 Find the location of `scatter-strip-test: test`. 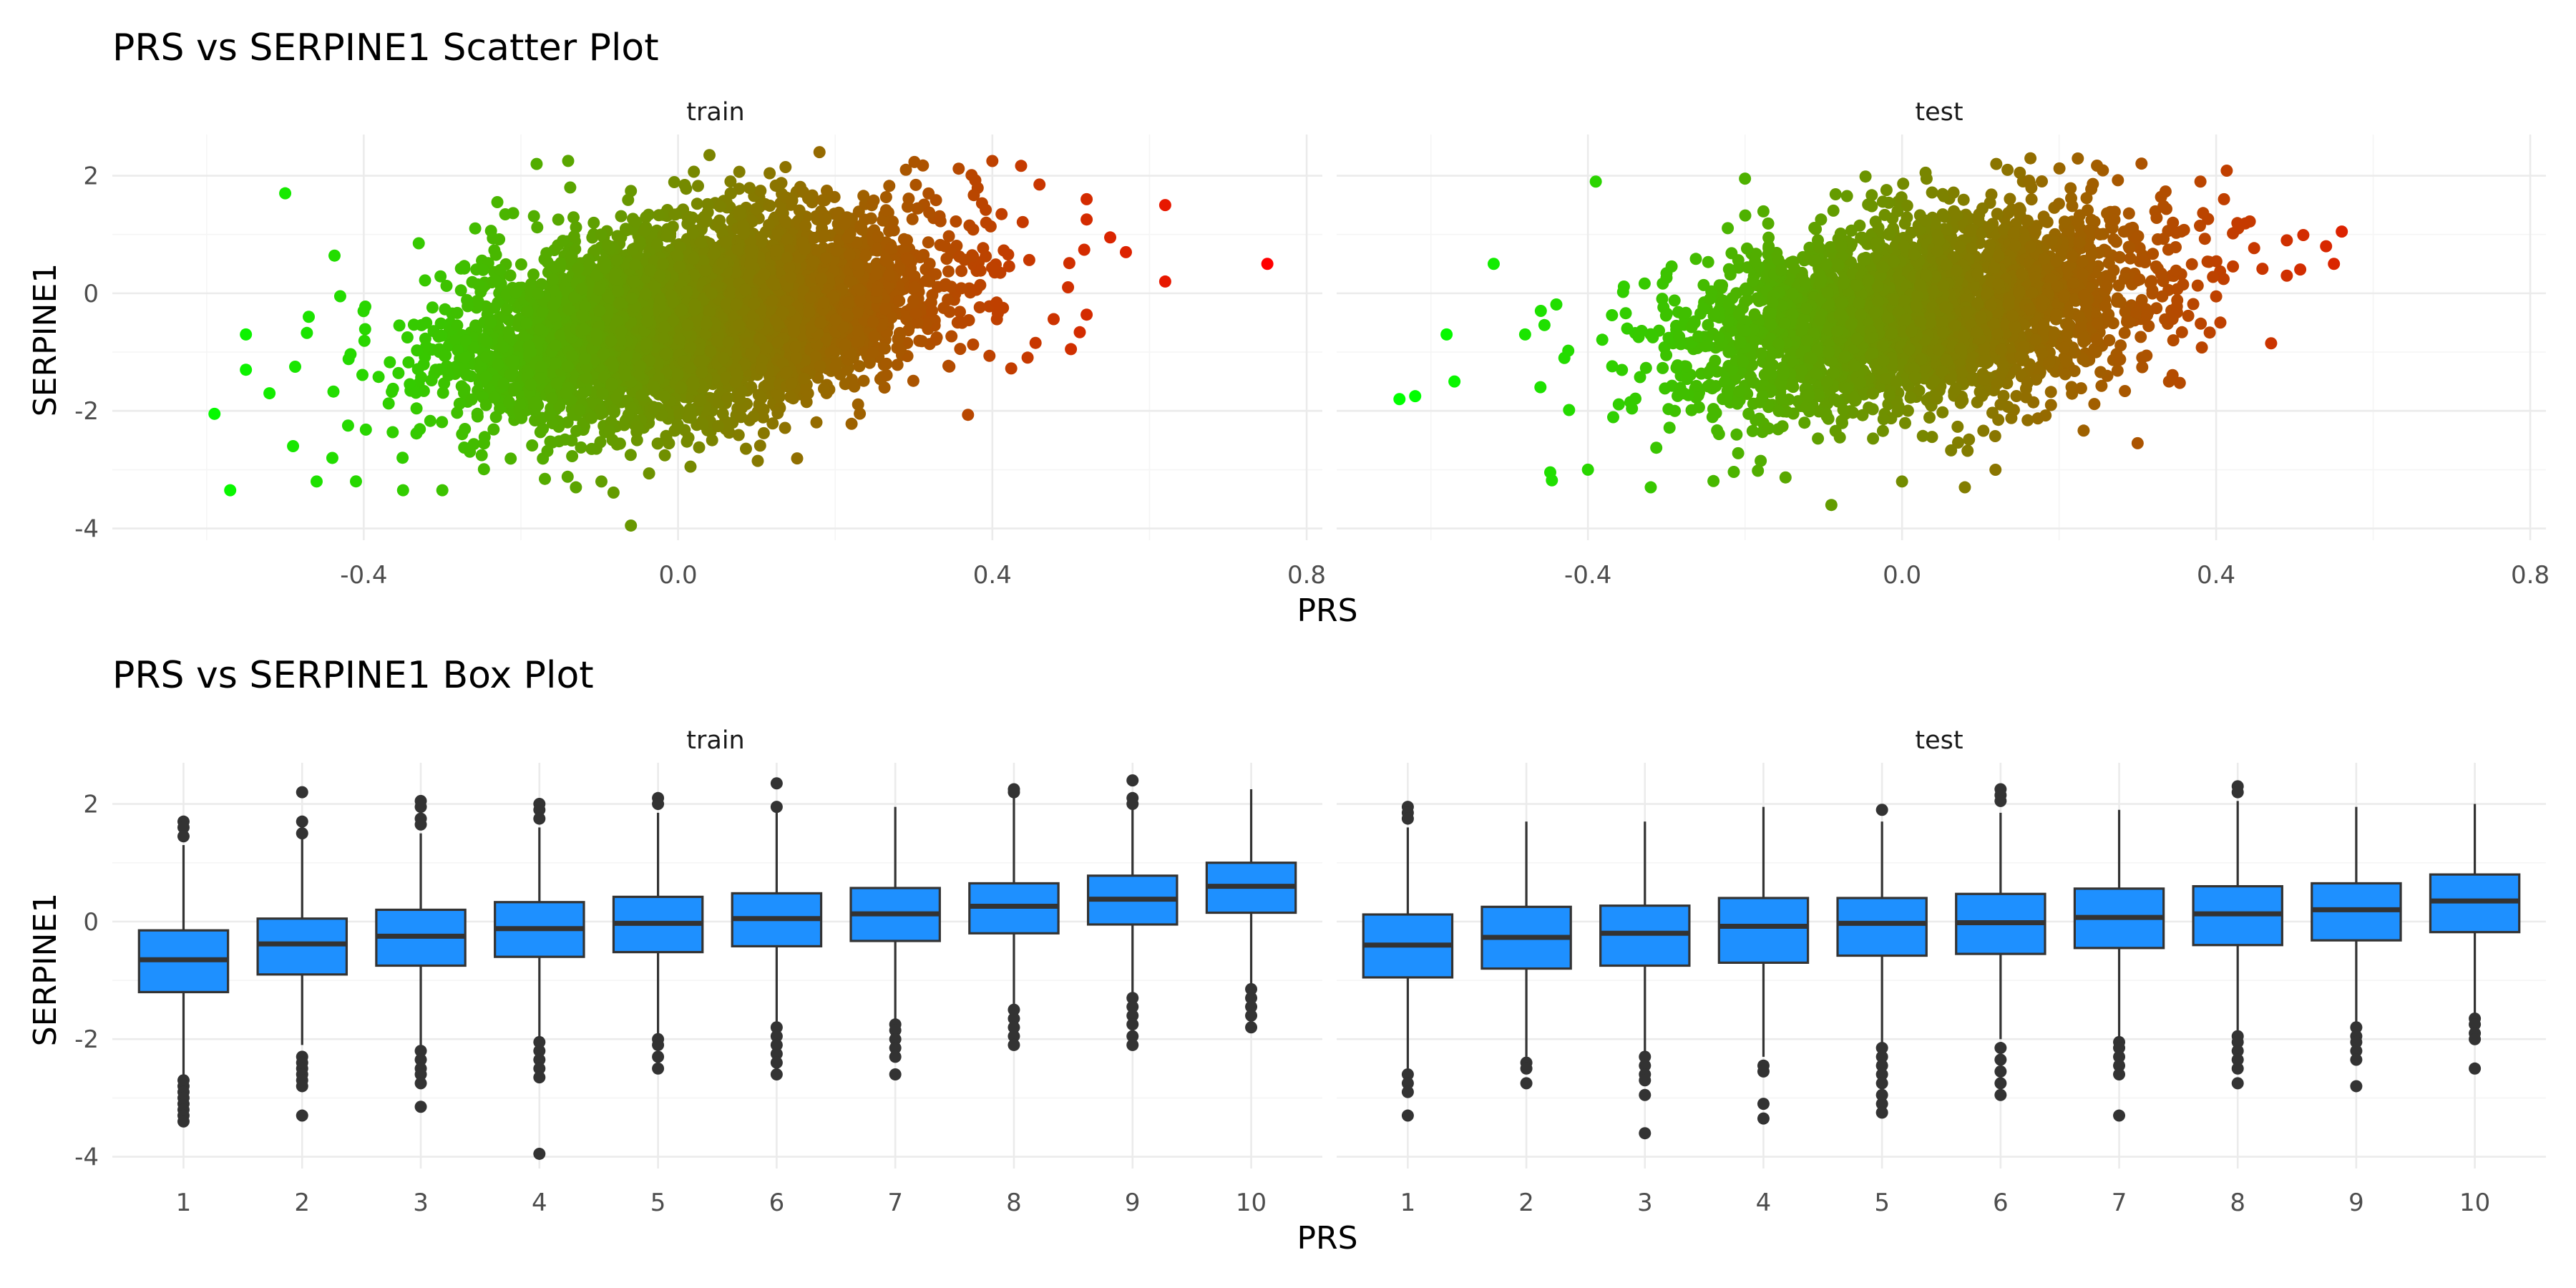

scatter-strip-test: test is located at coordinates (1939, 112).